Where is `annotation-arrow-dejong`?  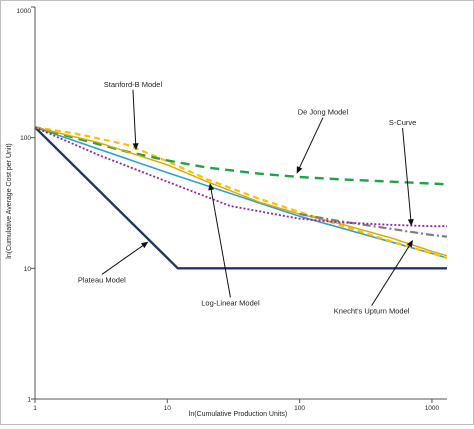 annotation-arrow-dejong is located at coordinates (311, 143).